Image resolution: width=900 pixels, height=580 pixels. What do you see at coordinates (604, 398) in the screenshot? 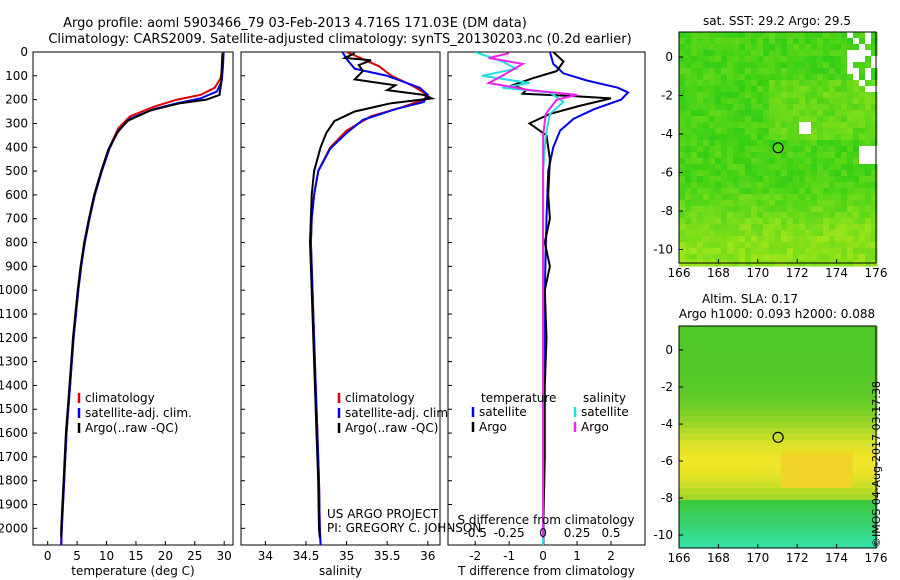
I see `diff-legend-sal-title: salinity` at bounding box center [604, 398].